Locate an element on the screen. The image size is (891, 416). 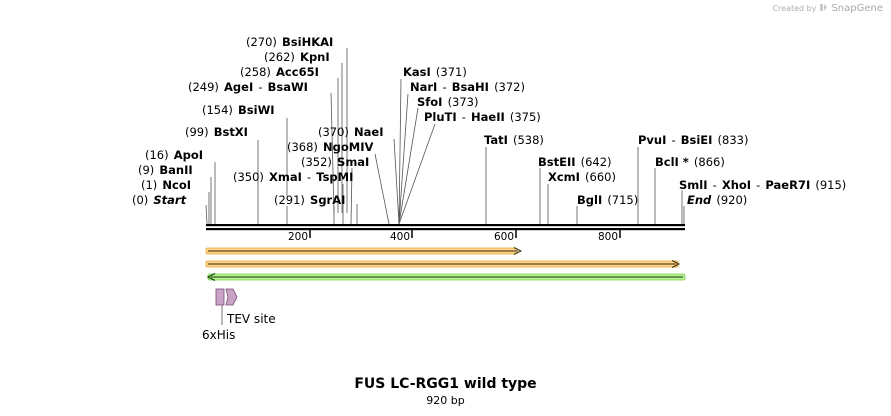
site-smai: (352) SmaI is located at coordinates (335, 160).